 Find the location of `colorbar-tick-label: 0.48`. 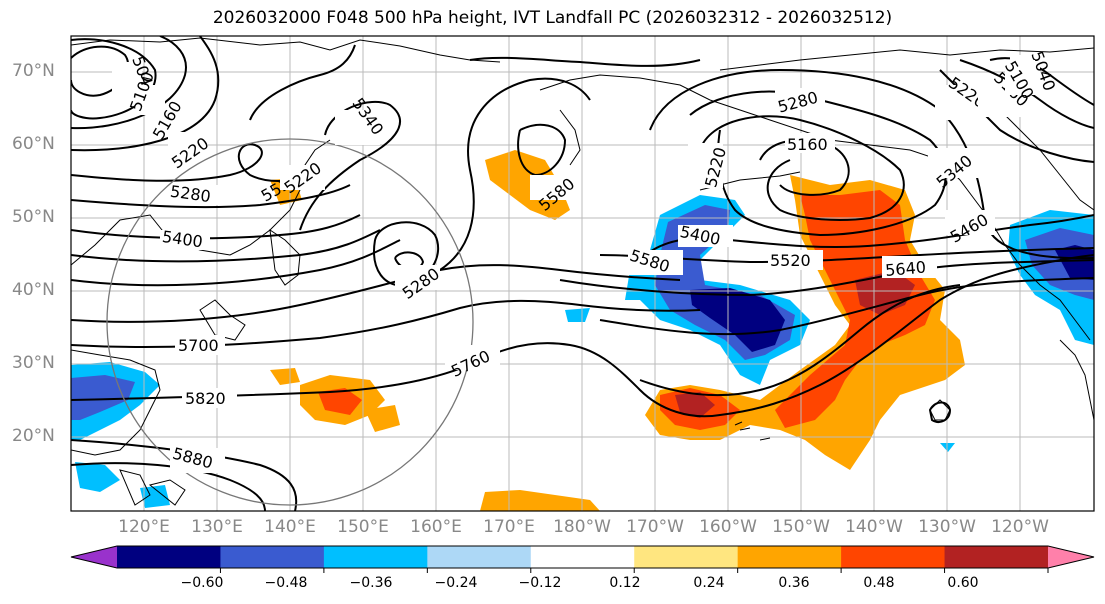

colorbar-tick-label: 0.48 is located at coordinates (879, 583).